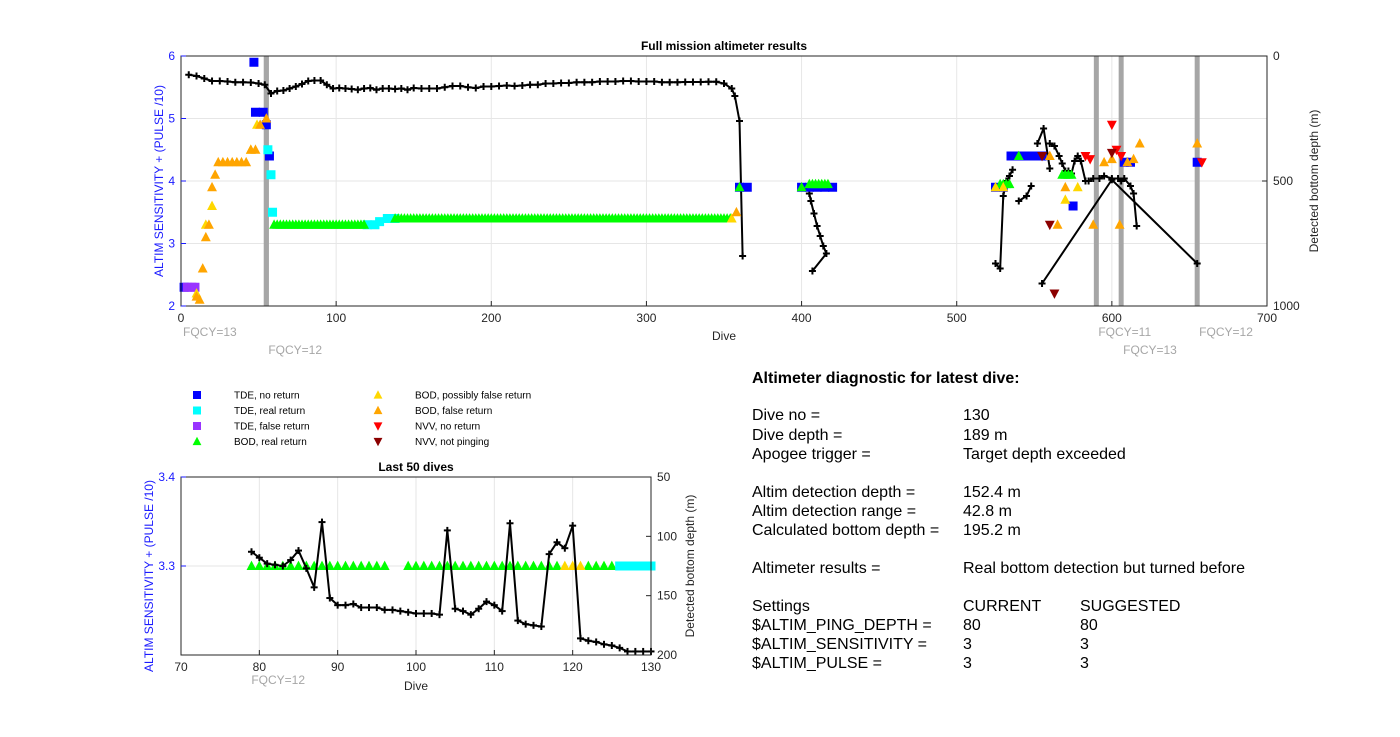  I want to click on setting-name: $ALTIM_PULSE =, so click(817, 663).